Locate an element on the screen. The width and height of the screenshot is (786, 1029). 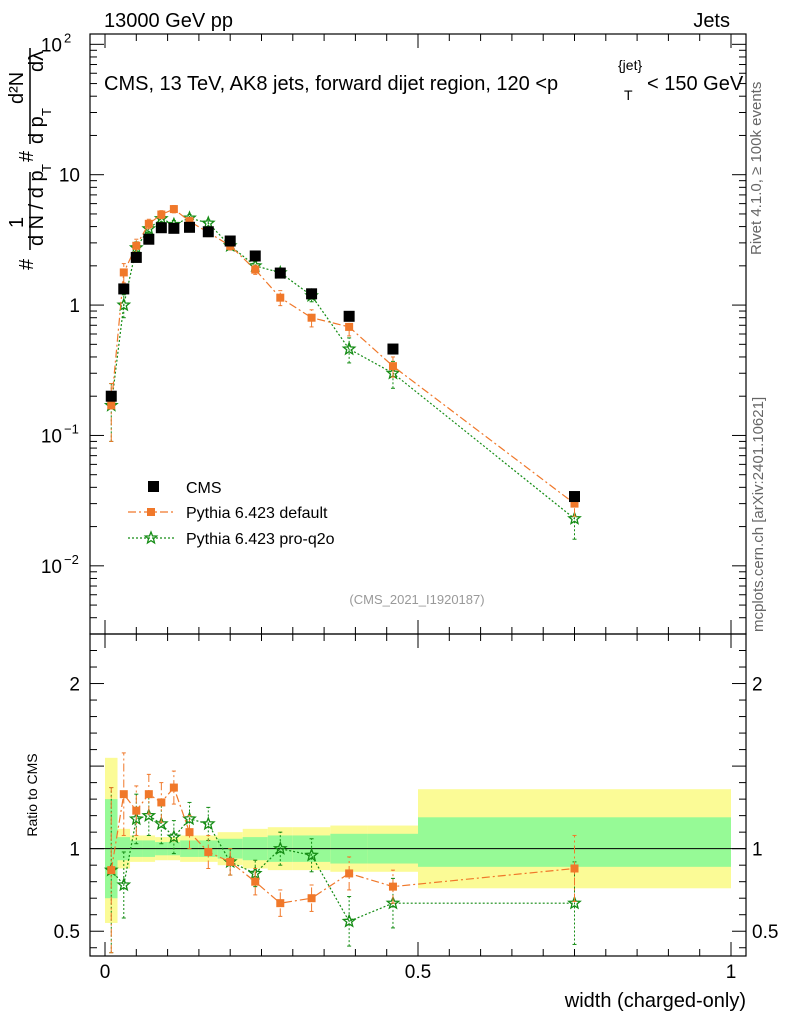
ratio-ytick-label-right: 1 is located at coordinates (757, 850).